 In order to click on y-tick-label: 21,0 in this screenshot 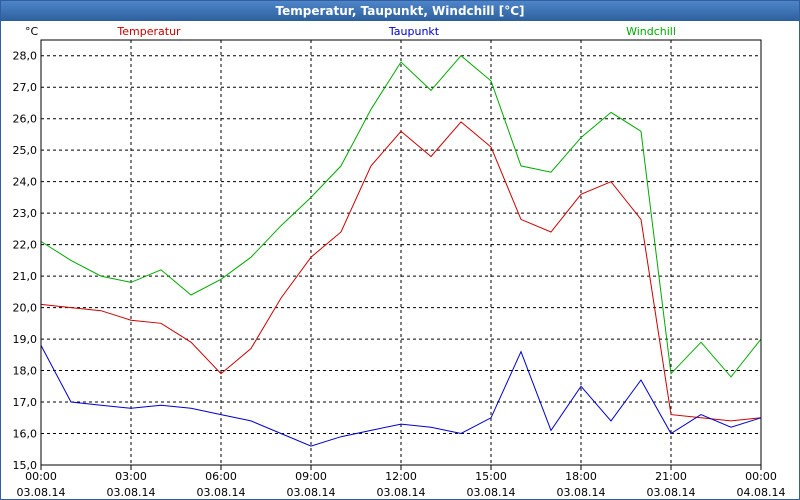, I will do `click(25, 276)`.